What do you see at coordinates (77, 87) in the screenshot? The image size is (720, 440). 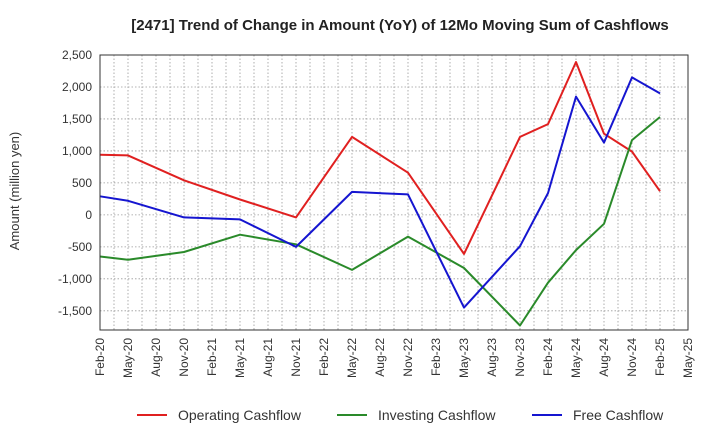 I see `y-tick-label: 2,000` at bounding box center [77, 87].